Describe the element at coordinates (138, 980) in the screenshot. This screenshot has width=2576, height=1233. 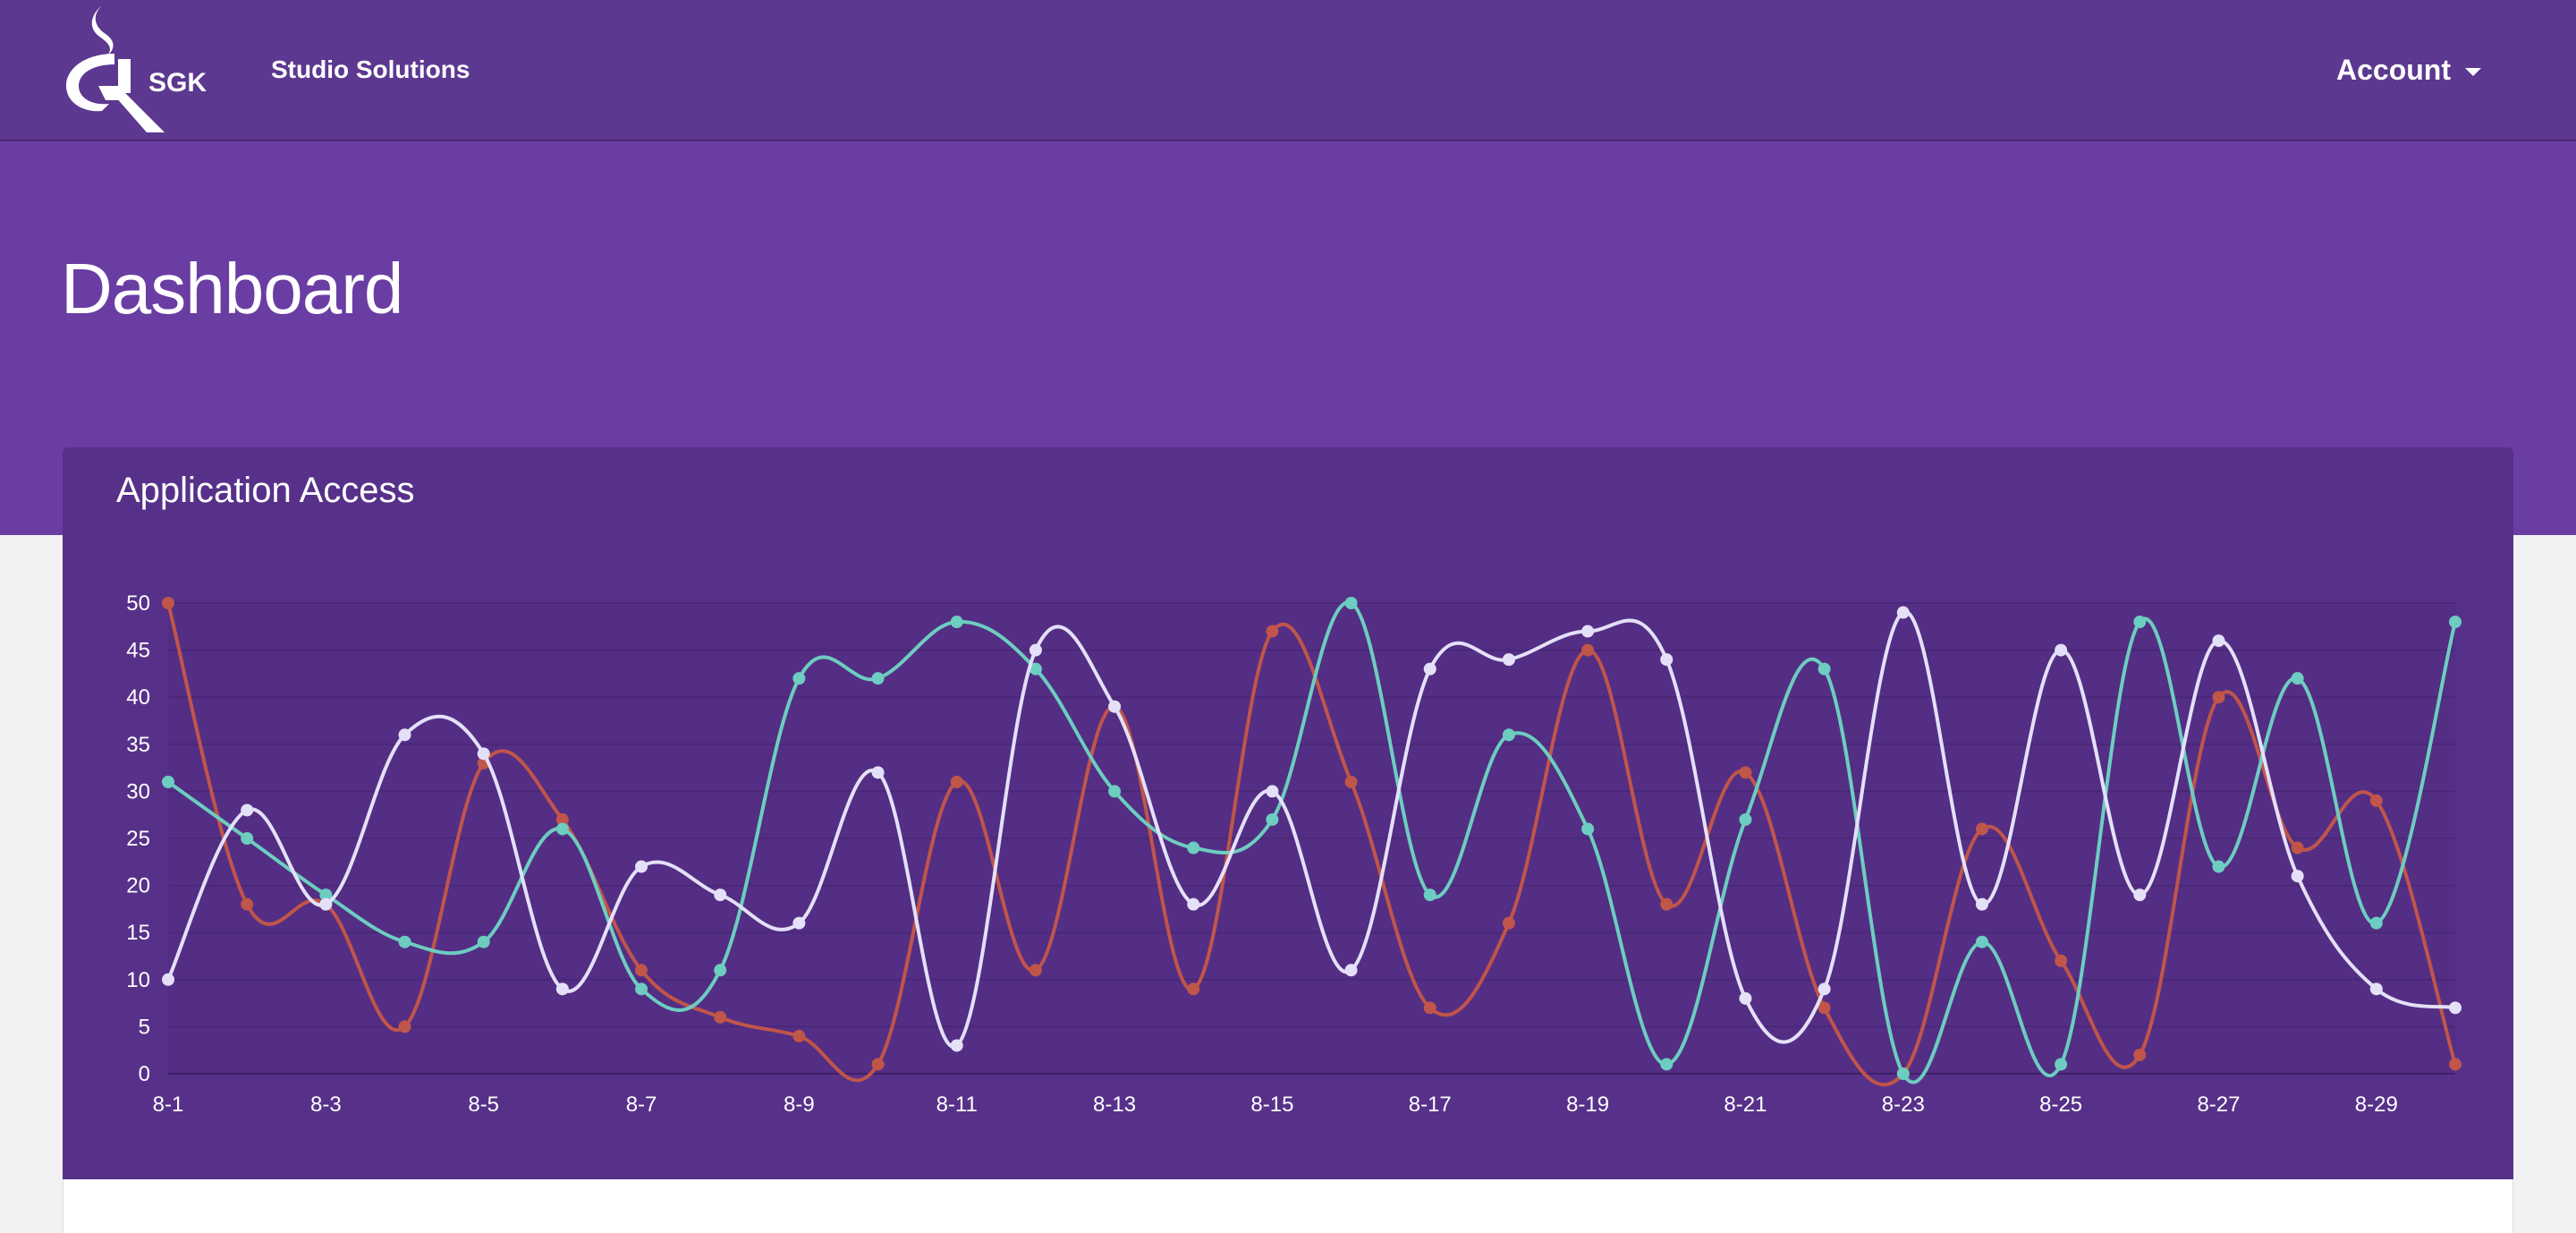
I see `y-tick-label: 10` at that location.